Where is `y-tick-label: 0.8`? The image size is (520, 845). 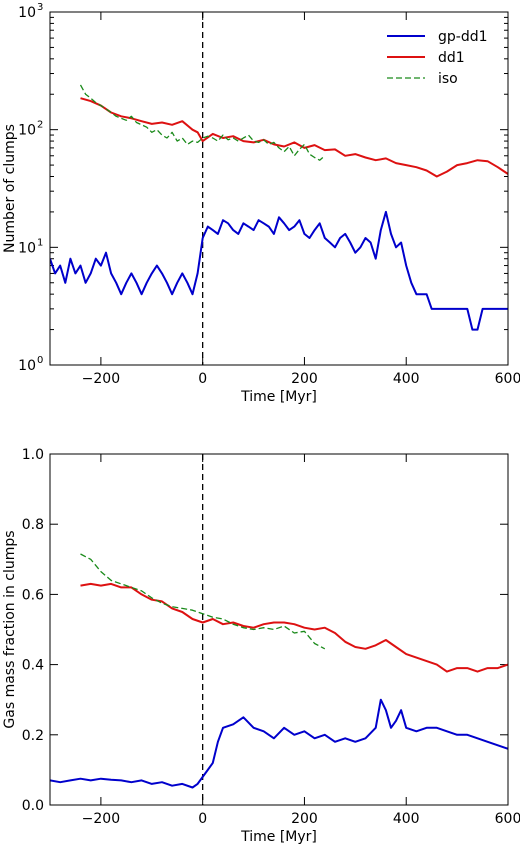
y-tick-label: 0.8 is located at coordinates (33, 525).